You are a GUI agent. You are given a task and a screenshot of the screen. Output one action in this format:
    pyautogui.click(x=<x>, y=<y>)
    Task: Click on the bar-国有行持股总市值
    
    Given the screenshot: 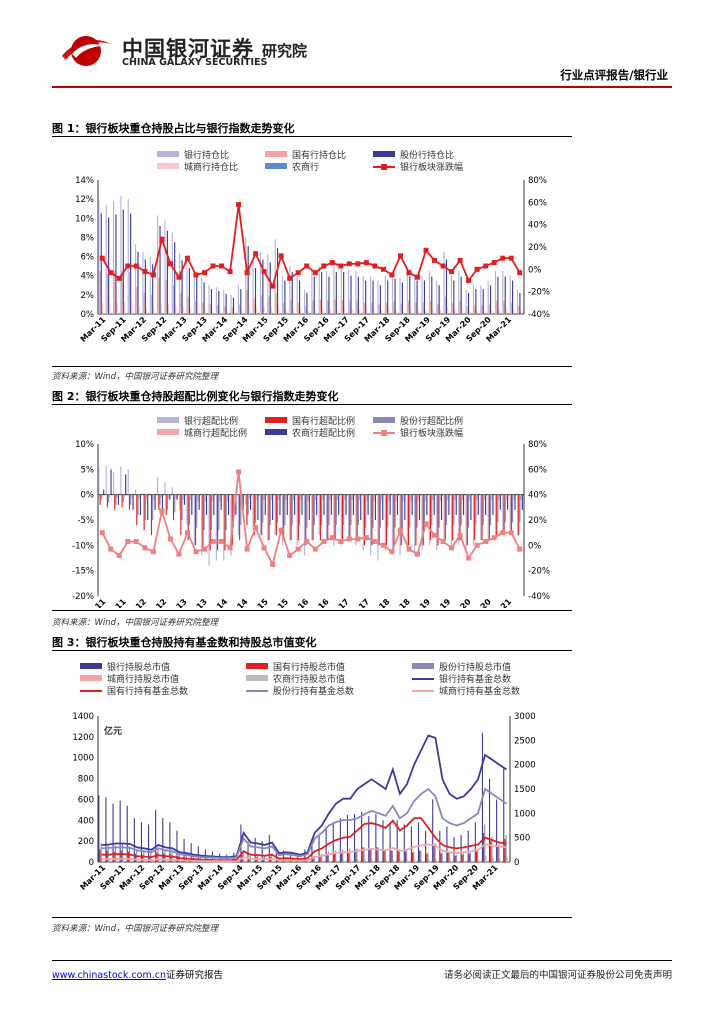 What is the action you would take?
    pyautogui.click(x=334, y=857)
    